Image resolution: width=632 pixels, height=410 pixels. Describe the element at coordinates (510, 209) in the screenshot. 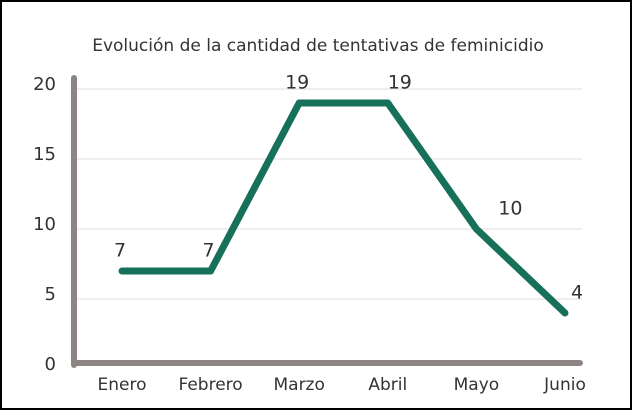

I see `data-label: 10` at that location.